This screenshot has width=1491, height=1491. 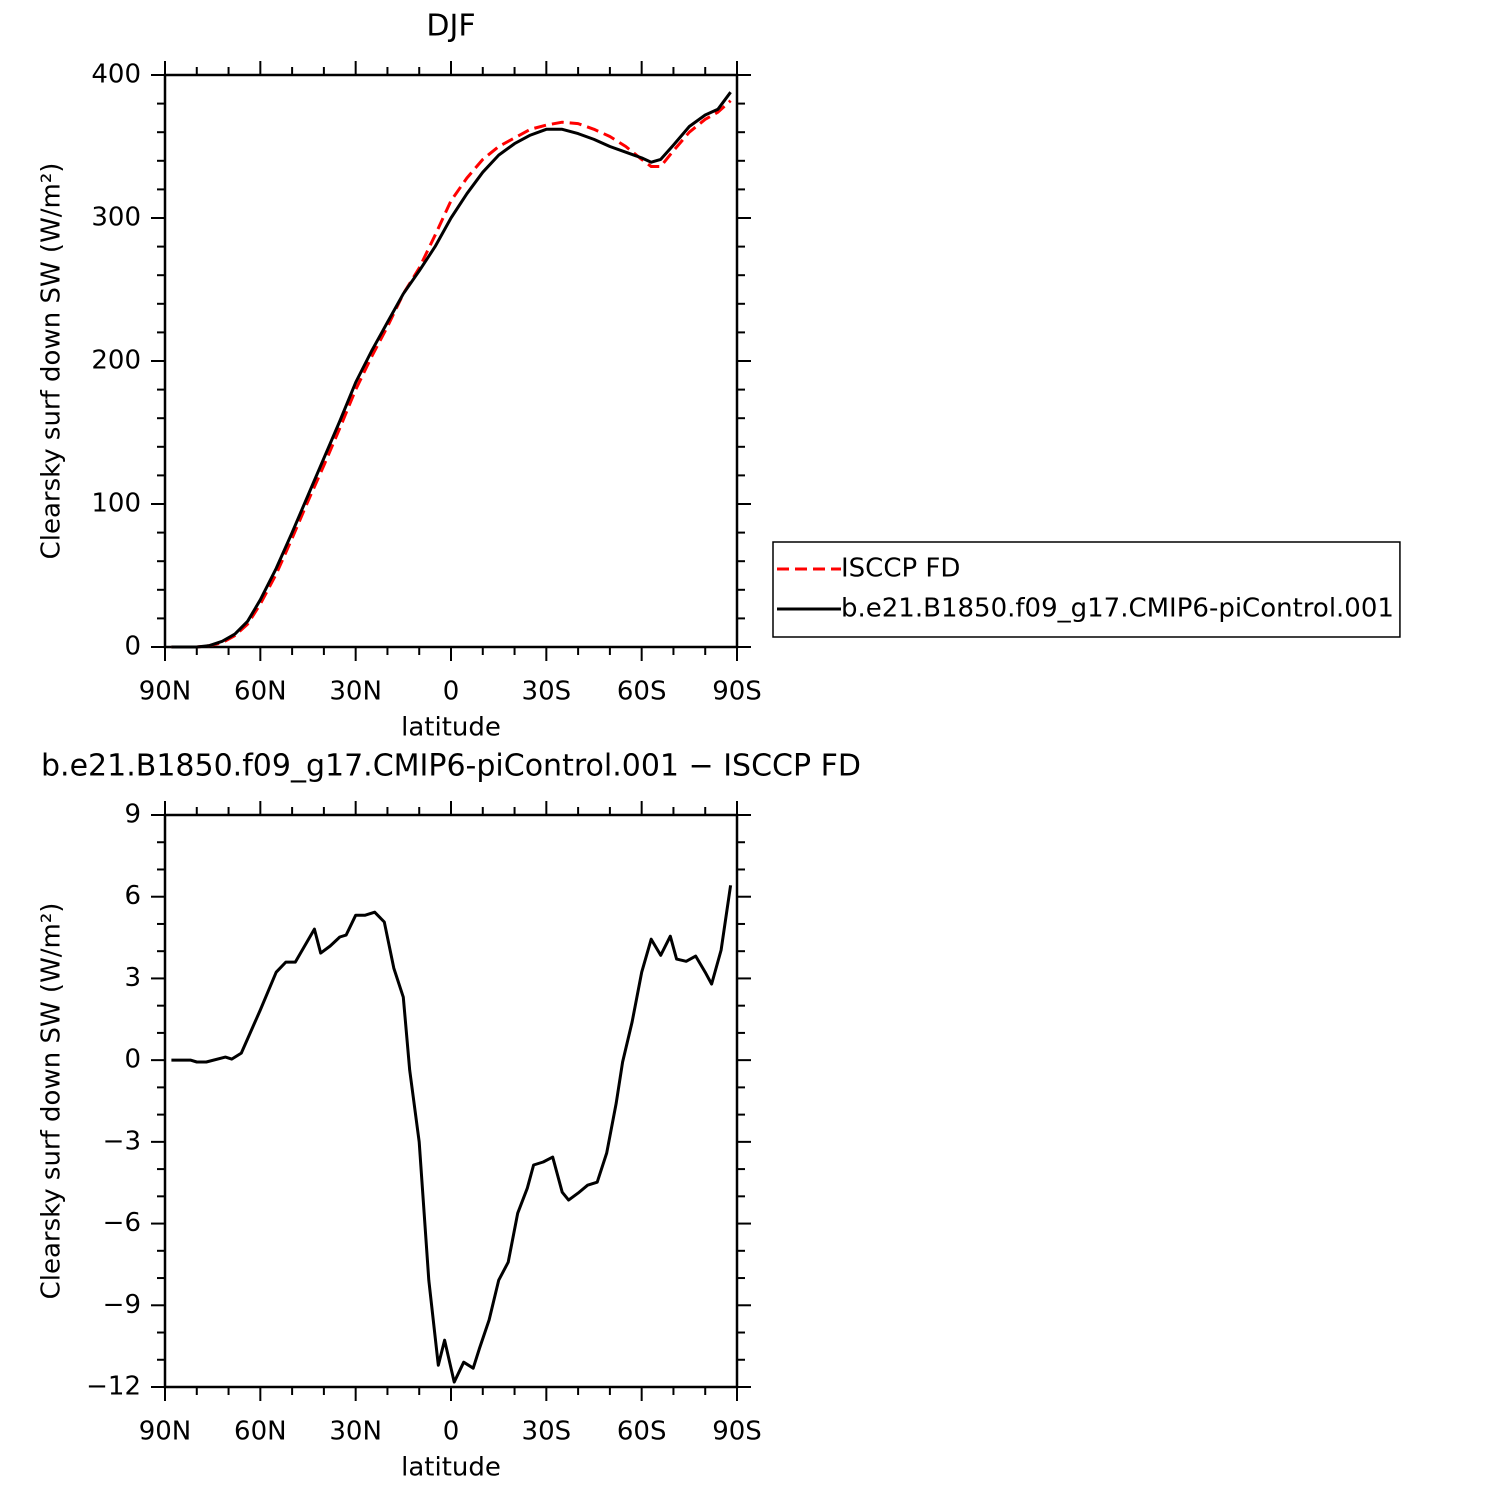 I want to click on chart-title: DJF, so click(x=450, y=26).